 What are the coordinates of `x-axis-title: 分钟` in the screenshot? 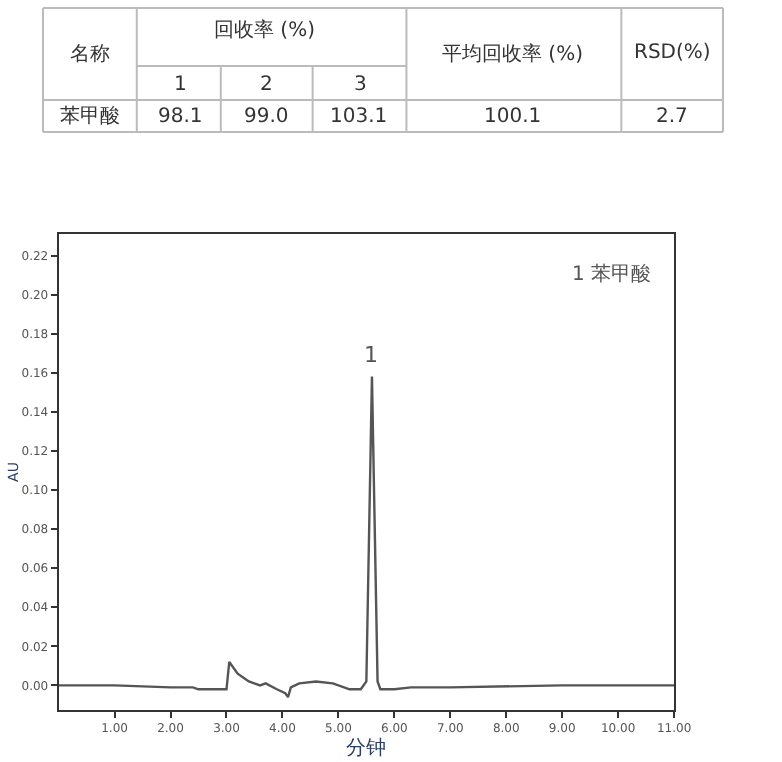 It's located at (366, 748).